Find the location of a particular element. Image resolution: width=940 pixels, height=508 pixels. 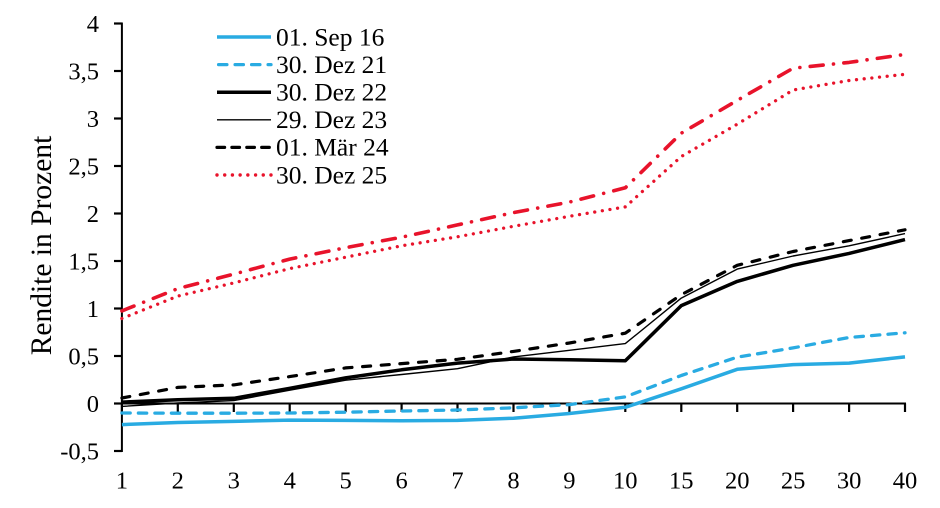

svg-text: -0,5 is located at coordinates (79, 452).